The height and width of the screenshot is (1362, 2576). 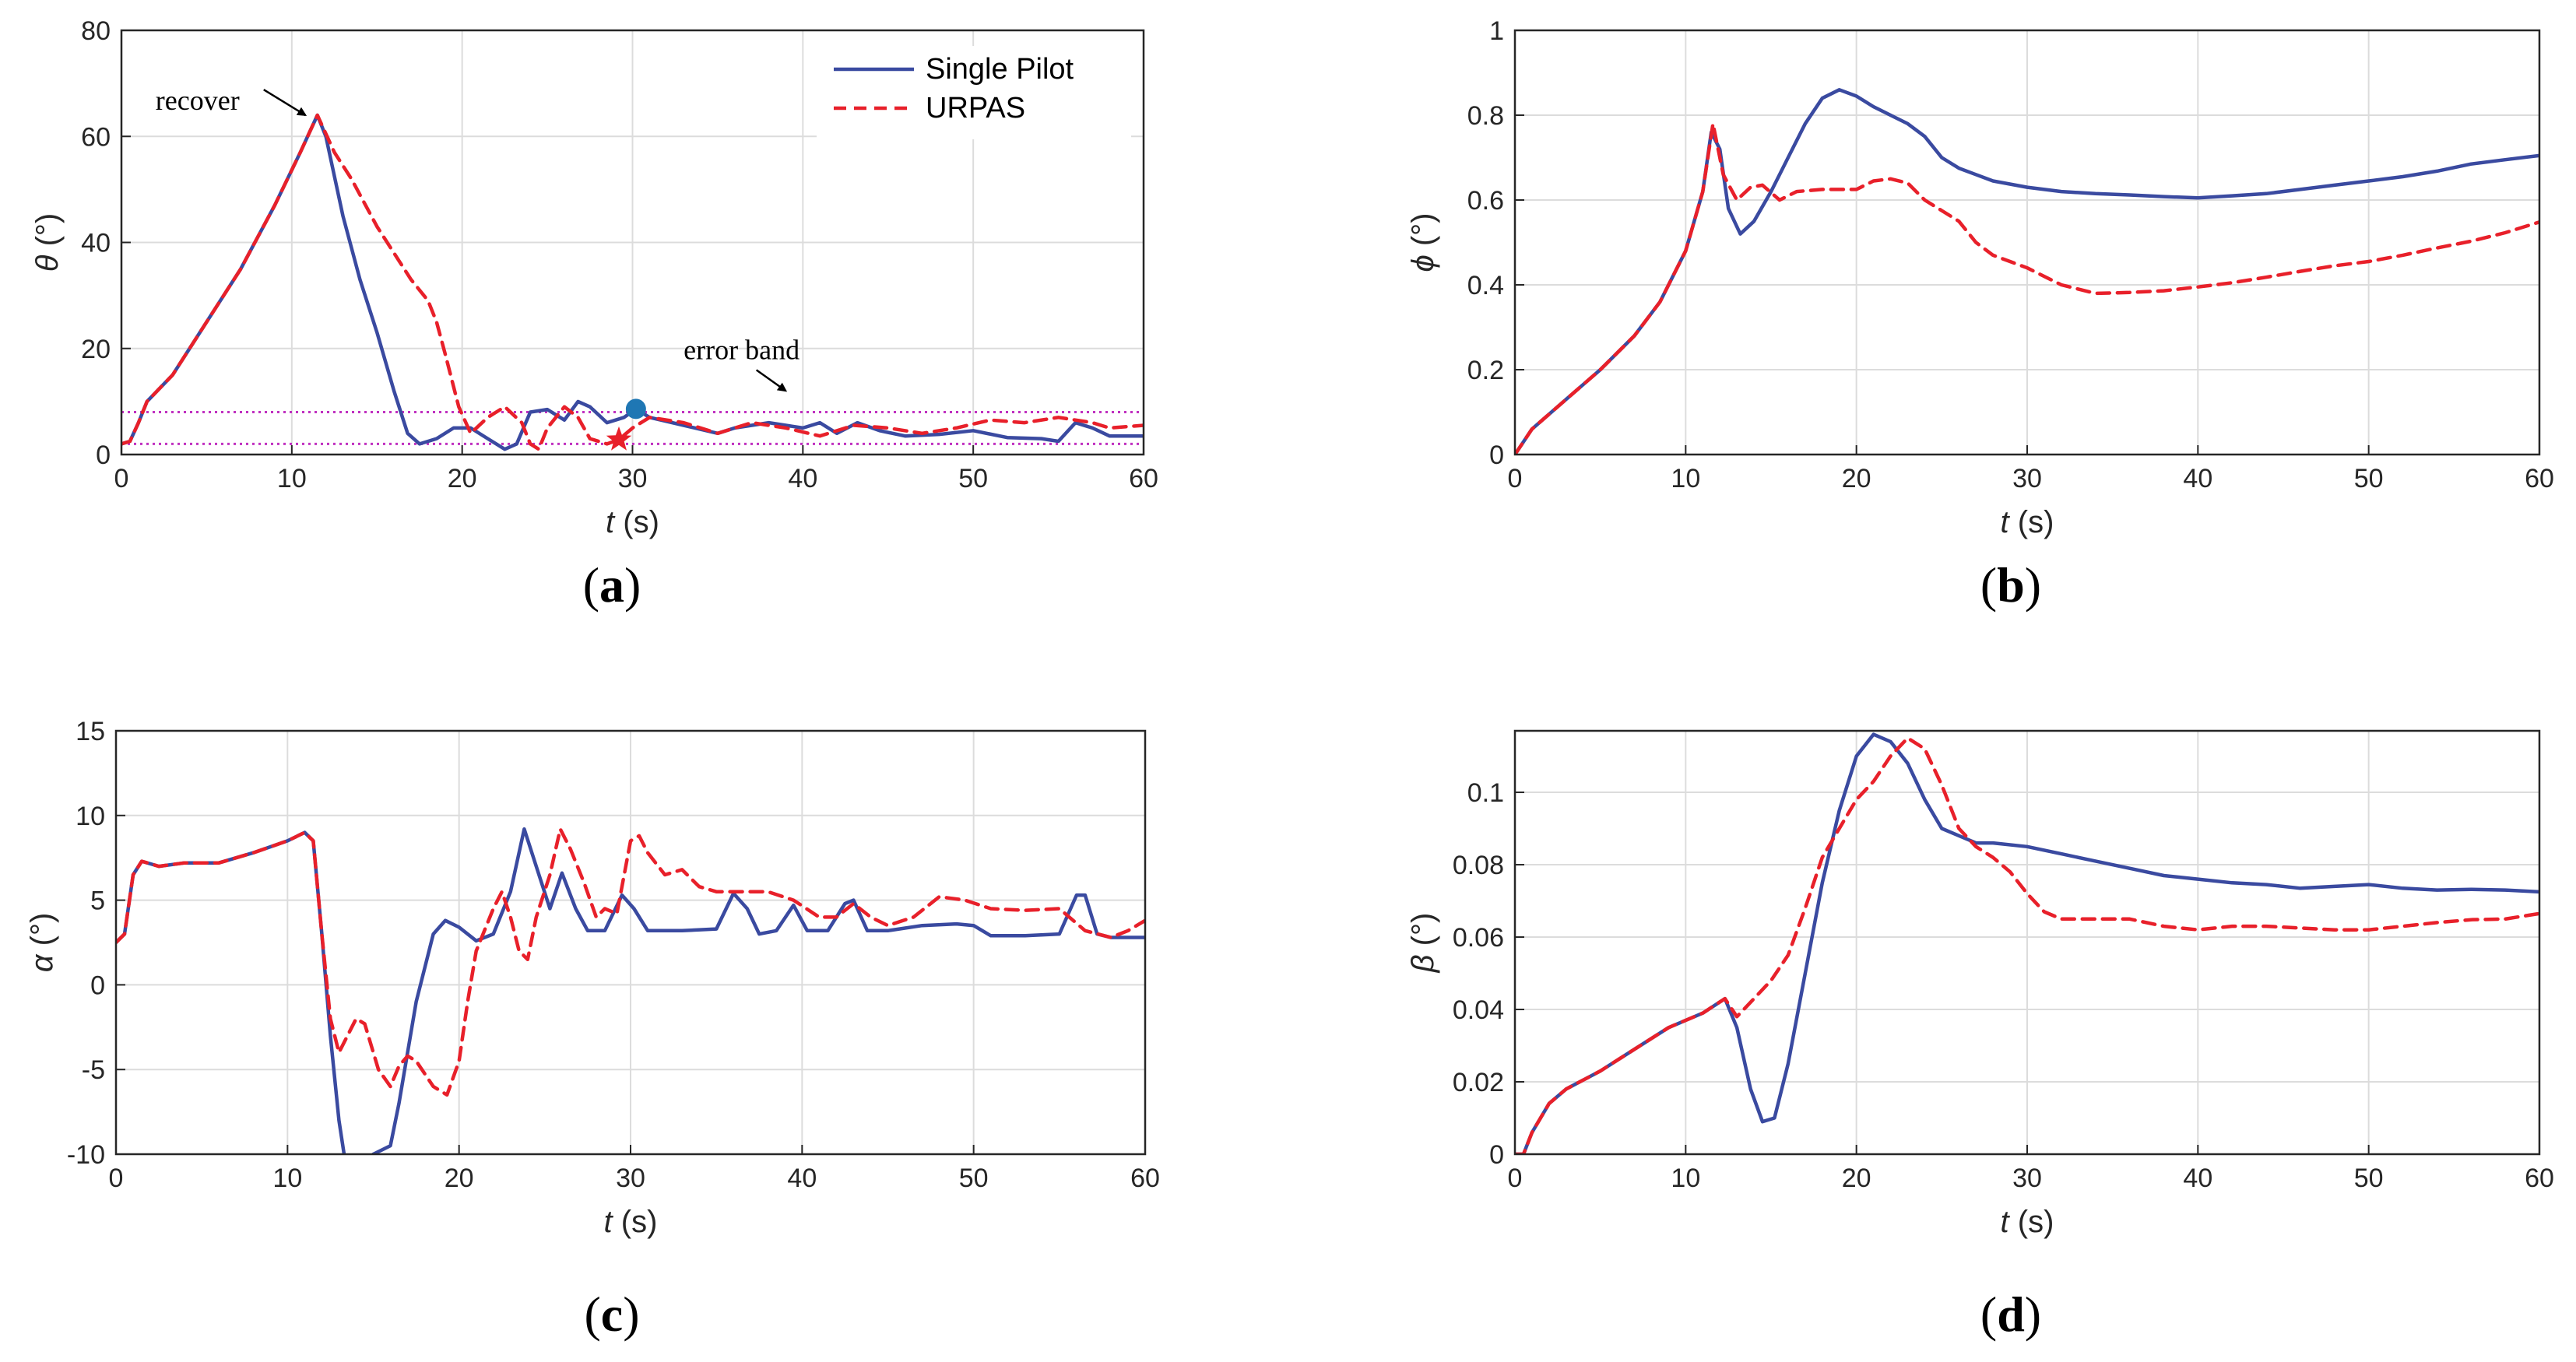 I want to click on panel-label: (d), so click(x=2010, y=1314).